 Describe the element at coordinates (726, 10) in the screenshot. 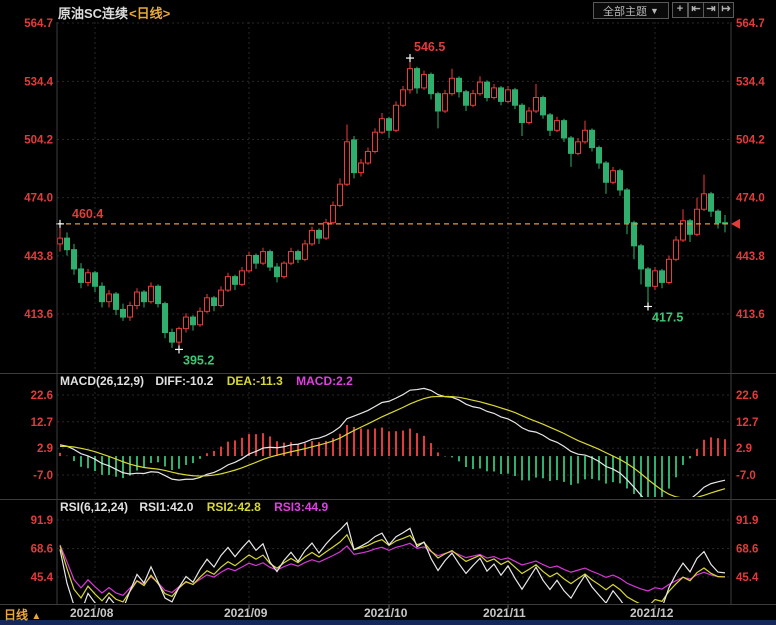

I see `pane-shift-right-icon: ↦` at that location.